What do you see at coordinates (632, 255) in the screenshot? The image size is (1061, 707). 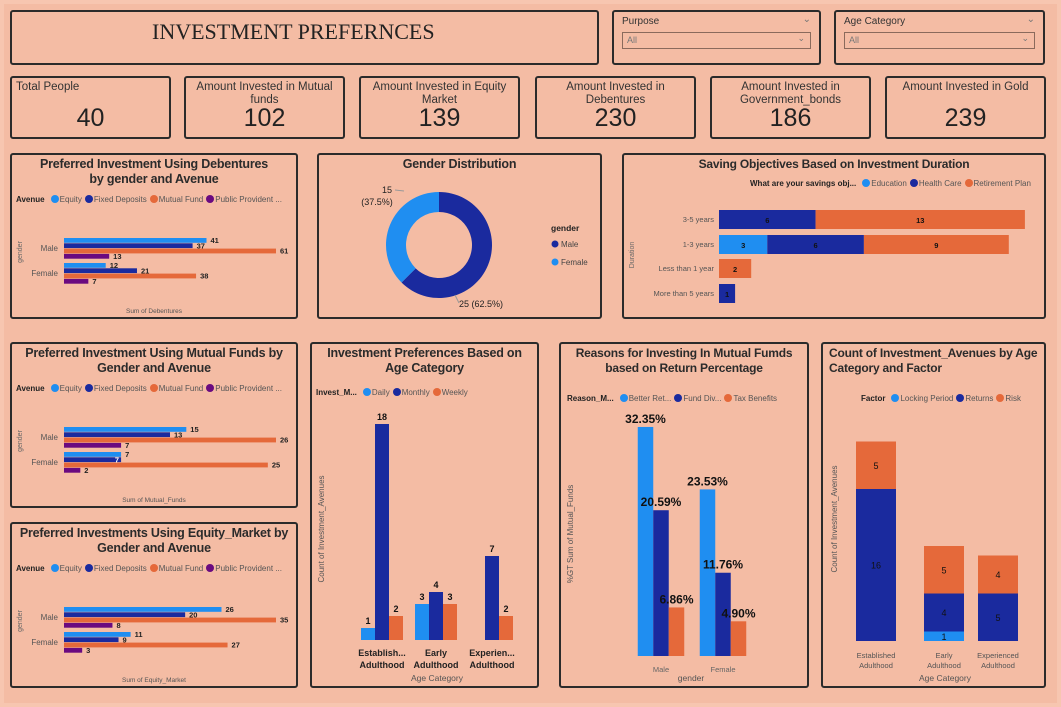 I see `y-axis-label: Duration` at bounding box center [632, 255].